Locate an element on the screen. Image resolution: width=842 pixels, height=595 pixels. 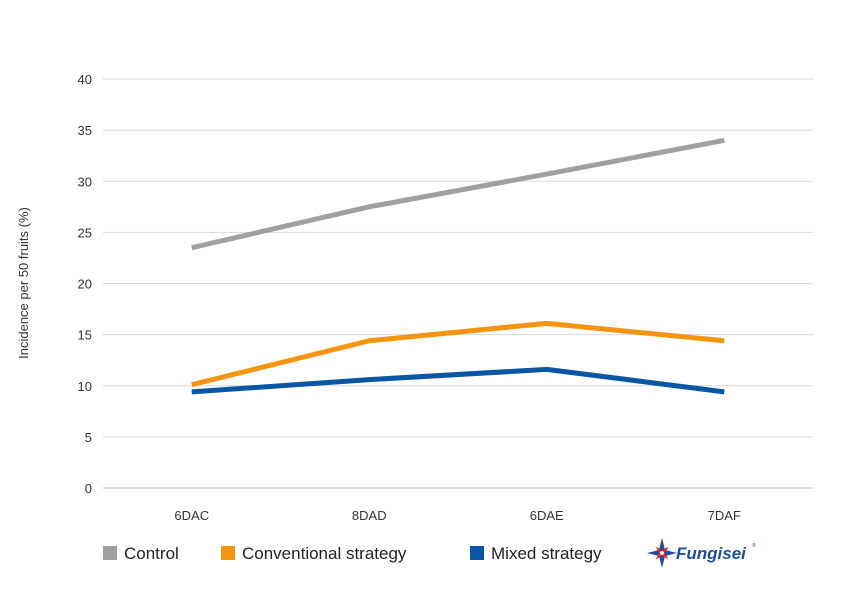
series-line-mixed-strategy is located at coordinates (458, 380).